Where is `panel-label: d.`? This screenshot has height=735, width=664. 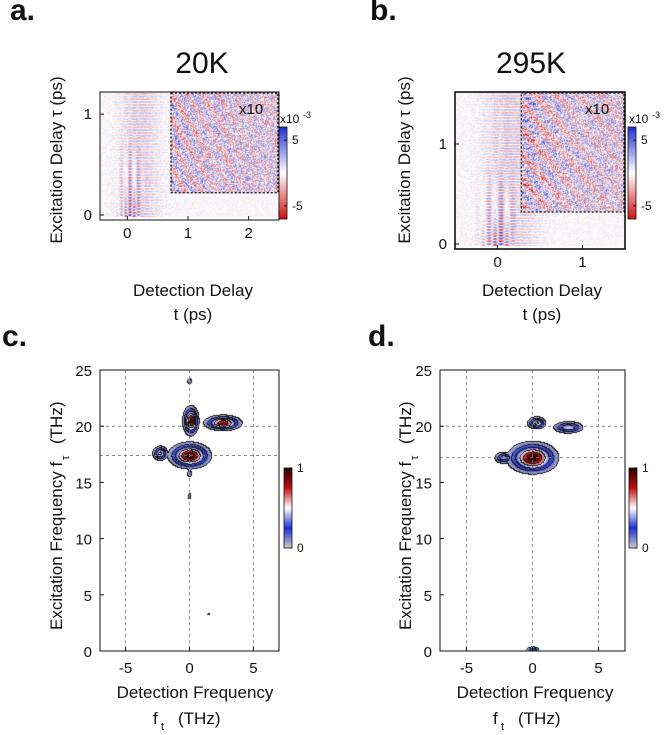 panel-label: d. is located at coordinates (381, 336).